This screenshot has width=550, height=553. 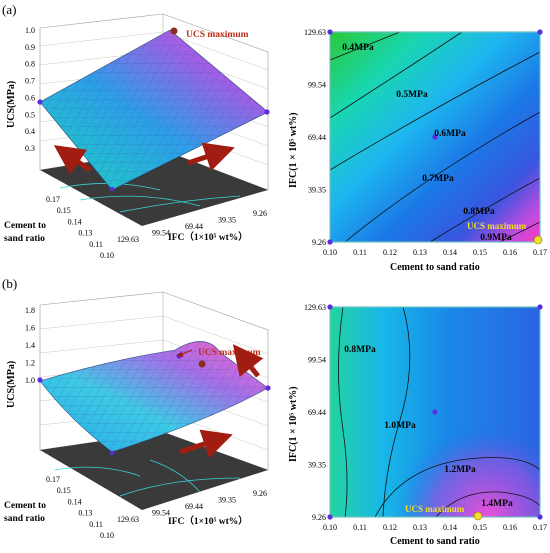 What do you see at coordinates (30, 310) in the screenshot?
I see `z-tick-label: 1.8` at bounding box center [30, 310].